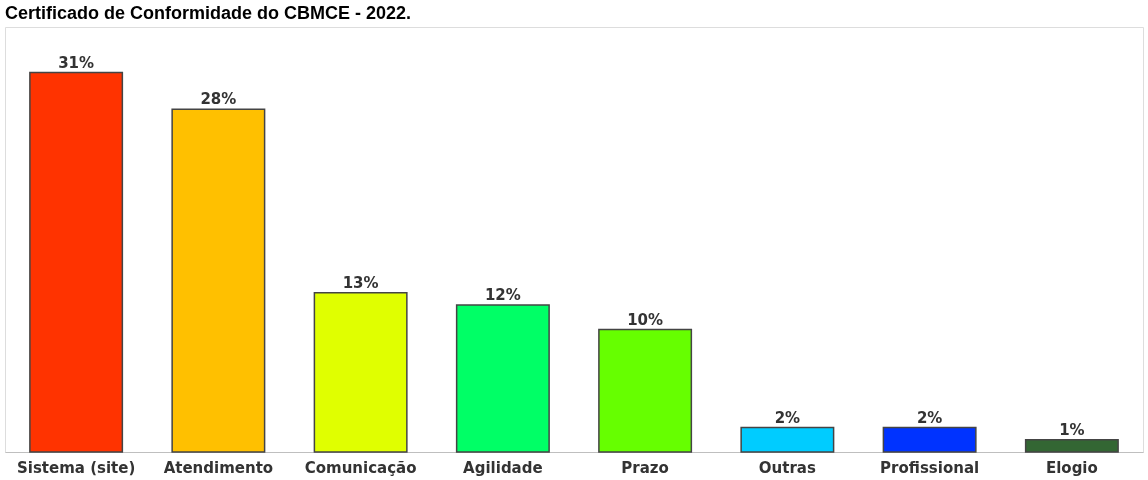 The width and height of the screenshot is (1148, 480). What do you see at coordinates (1072, 429) in the screenshot?
I see `data-label: 1%` at bounding box center [1072, 429].